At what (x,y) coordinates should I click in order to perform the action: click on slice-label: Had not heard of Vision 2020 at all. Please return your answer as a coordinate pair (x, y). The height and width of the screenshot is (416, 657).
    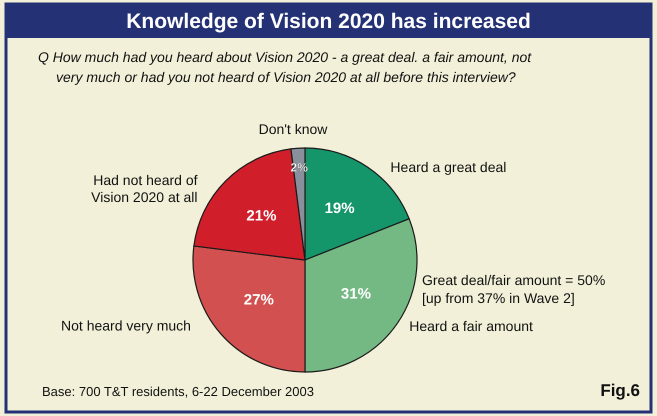
    Looking at the image, I should click on (144, 188).